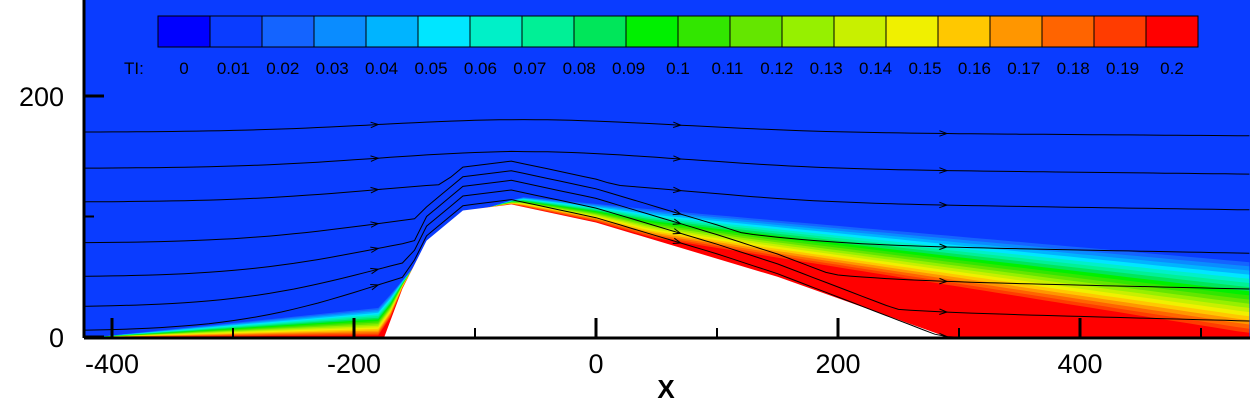  What do you see at coordinates (480, 68) in the screenshot?
I see `colorbar-level-label: 0.06` at bounding box center [480, 68].